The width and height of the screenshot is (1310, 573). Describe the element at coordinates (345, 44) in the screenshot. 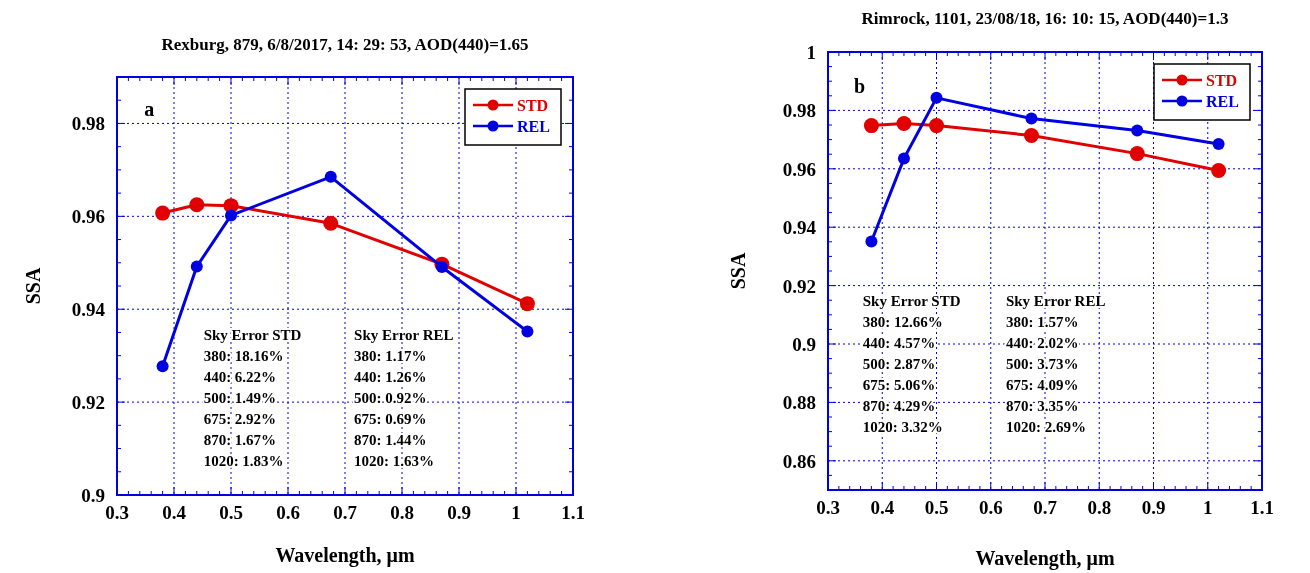

I see `chart-title: Rexburg, 879, 6/8/2017, 14: 29: 53, AOD(440)=1.65` at that location.